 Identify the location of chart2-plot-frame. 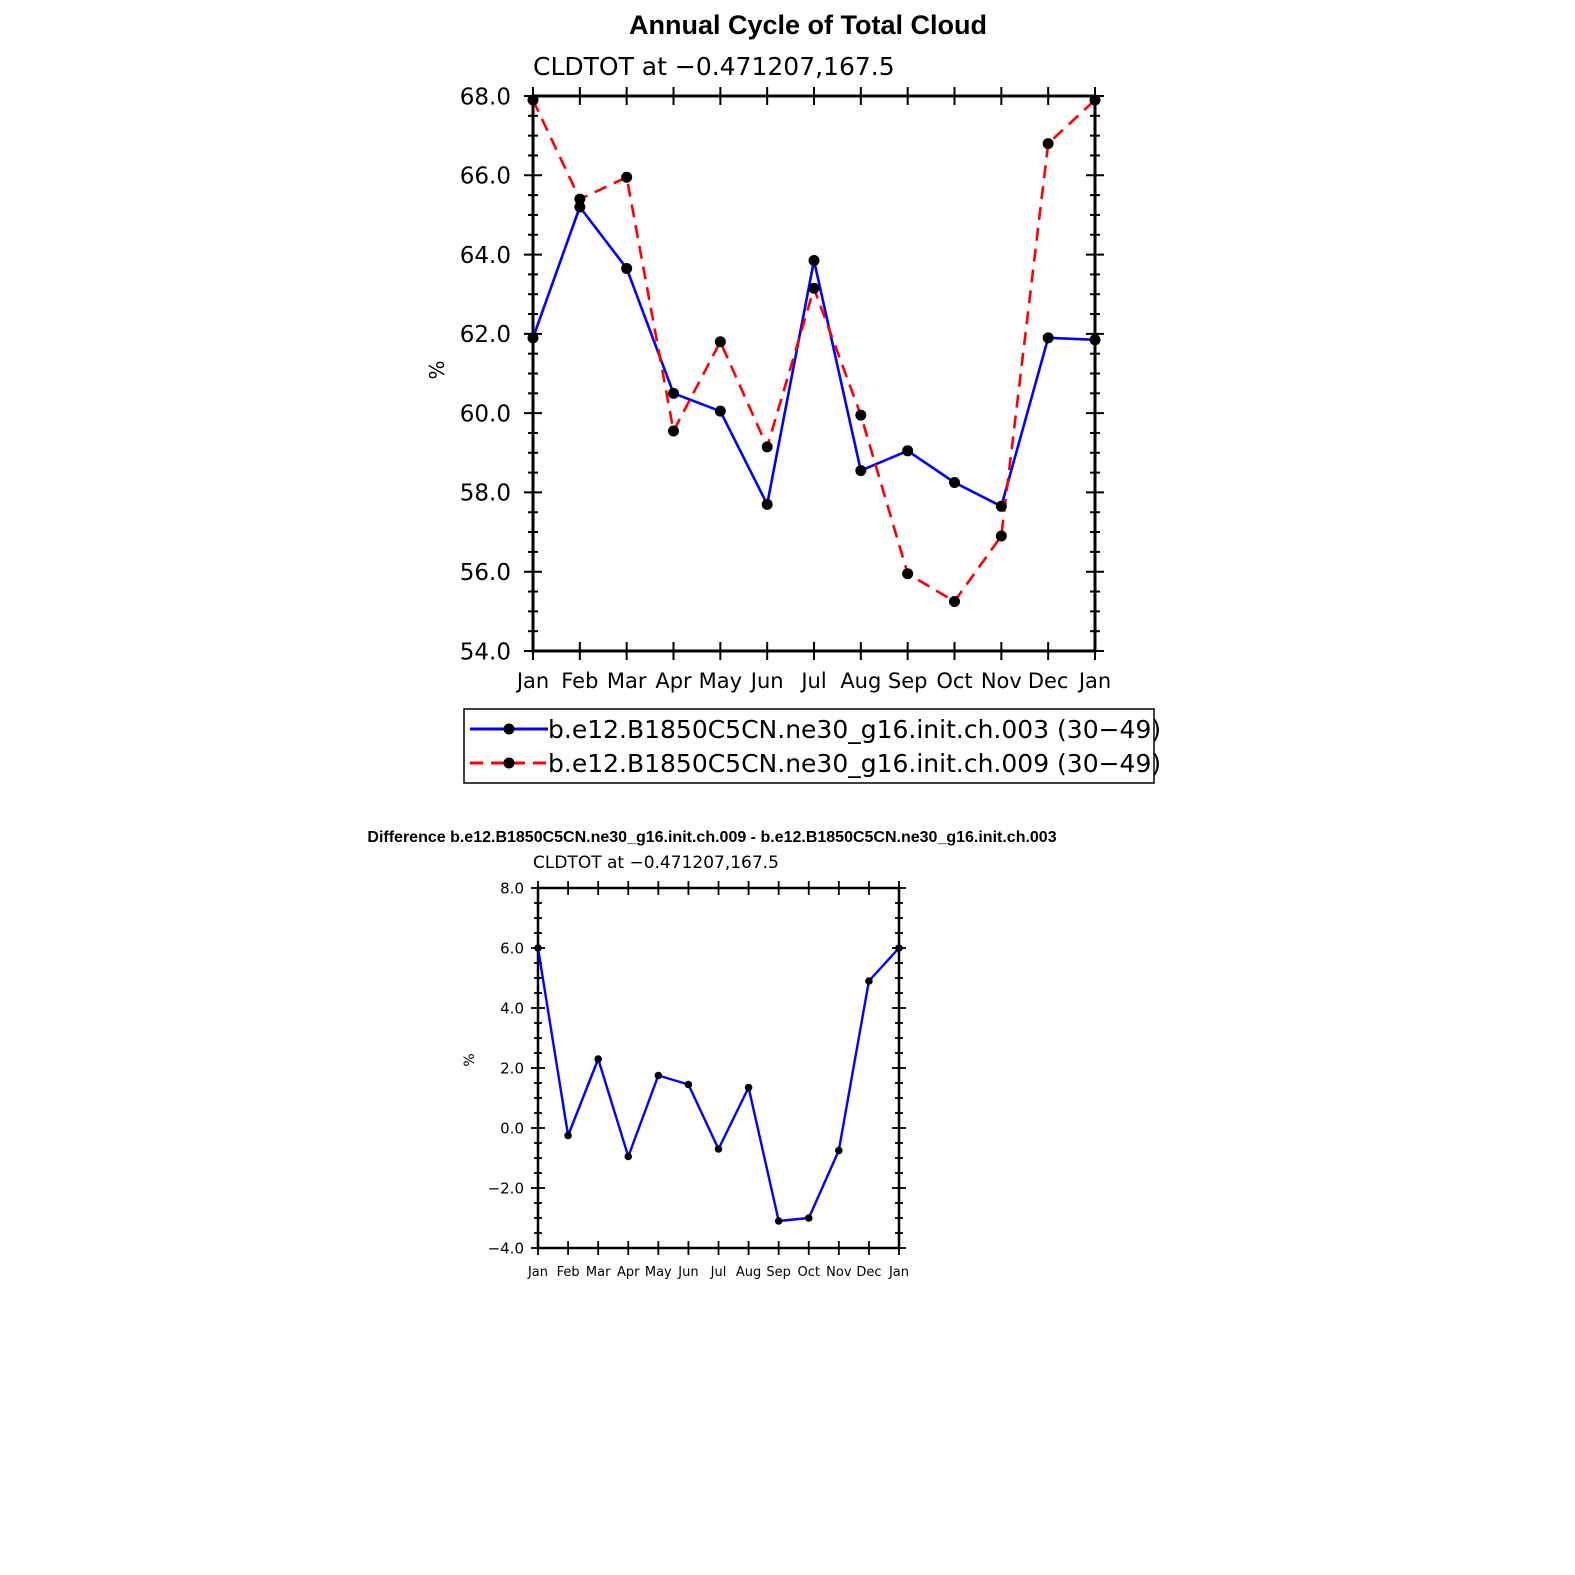
(718, 1068).